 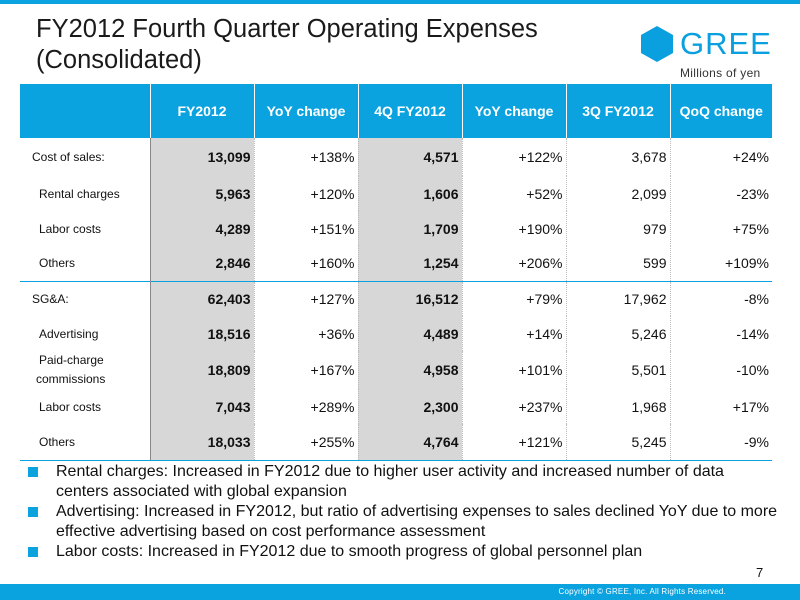 What do you see at coordinates (618, 263) in the screenshot?
I see `table-cell: 599` at bounding box center [618, 263].